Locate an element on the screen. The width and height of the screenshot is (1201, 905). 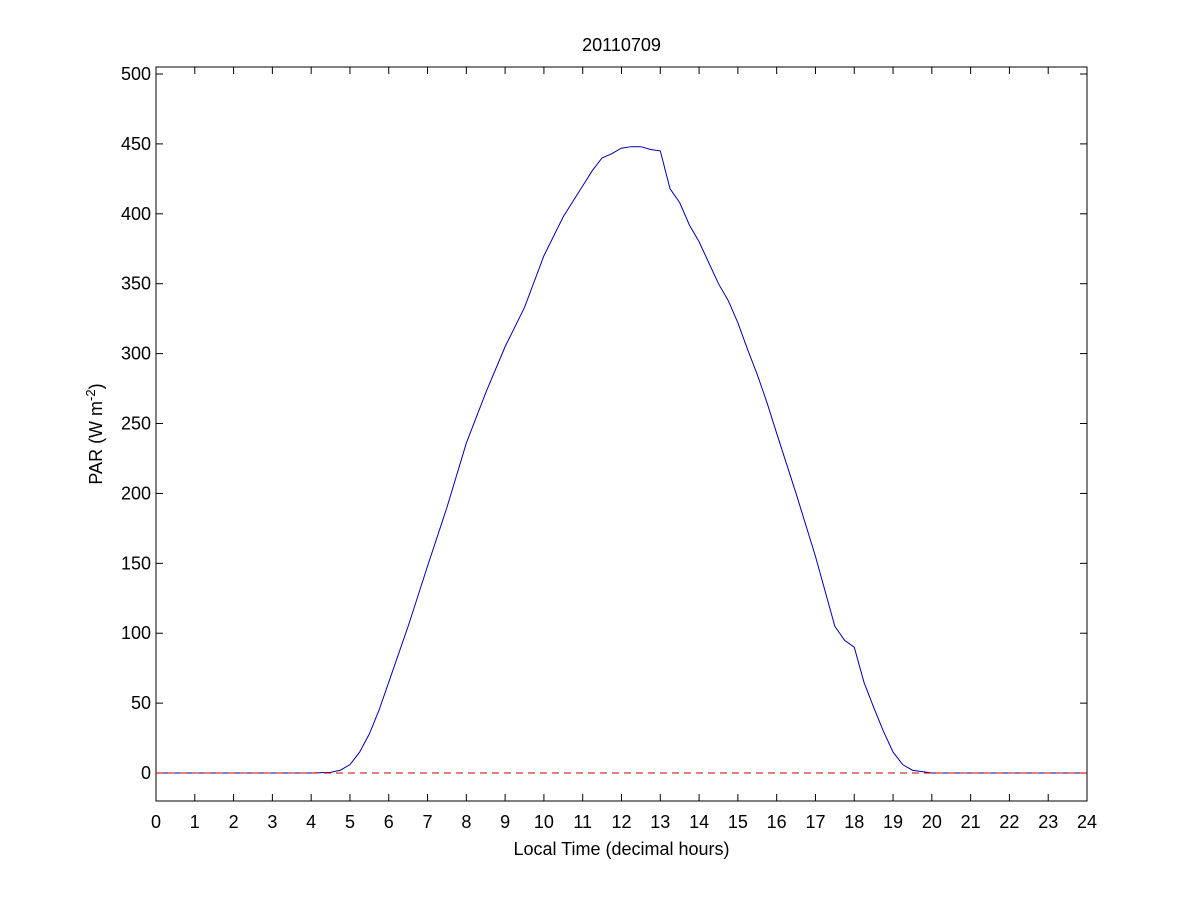
x-tick-label: 5 is located at coordinates (350, 822).